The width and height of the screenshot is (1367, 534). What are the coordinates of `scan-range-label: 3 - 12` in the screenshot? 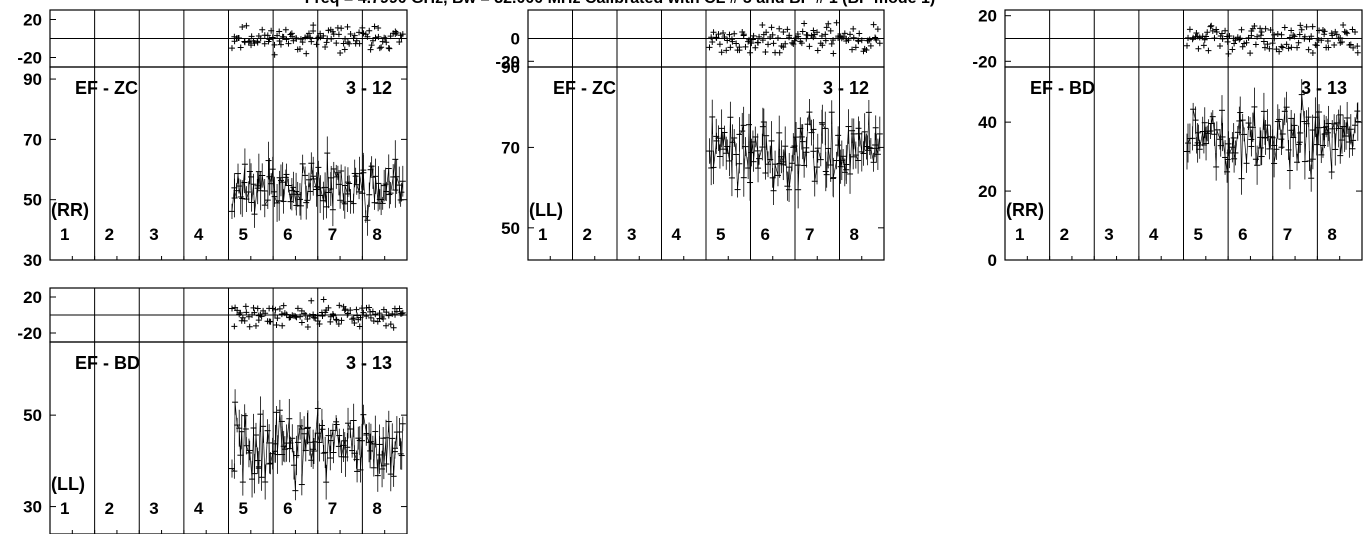 It's located at (846, 88).